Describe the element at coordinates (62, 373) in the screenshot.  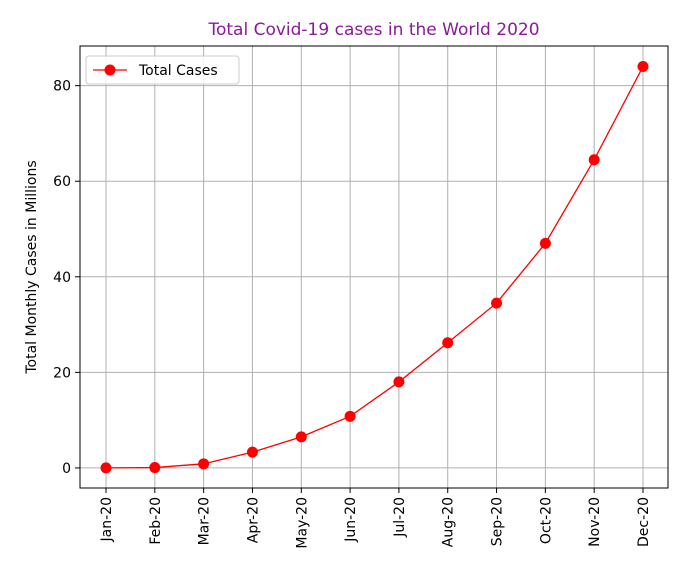
I see `y-tick-label: 20` at that location.